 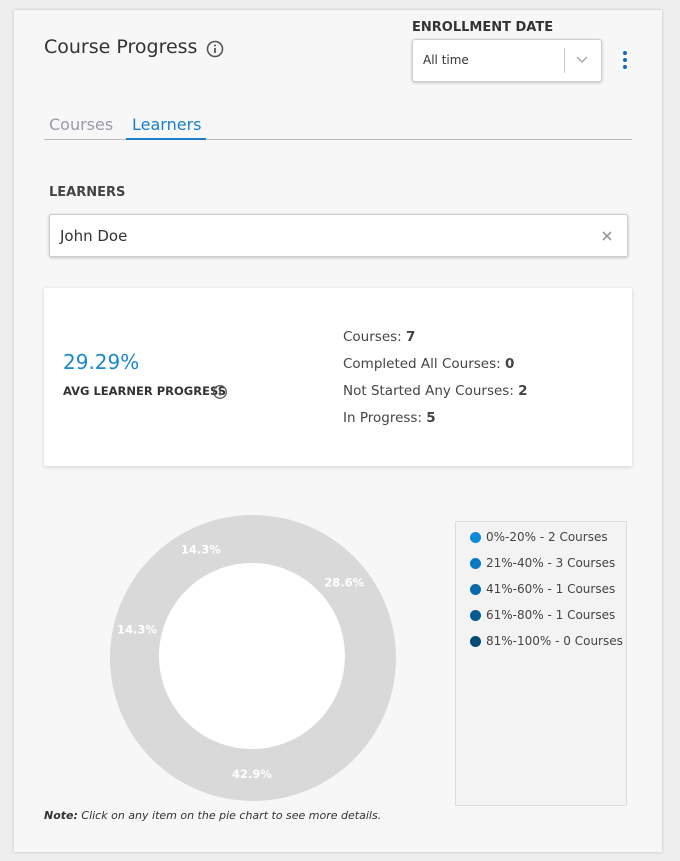 I want to click on legend-item: 81%-100% - 0 Courses, so click(x=546, y=641).